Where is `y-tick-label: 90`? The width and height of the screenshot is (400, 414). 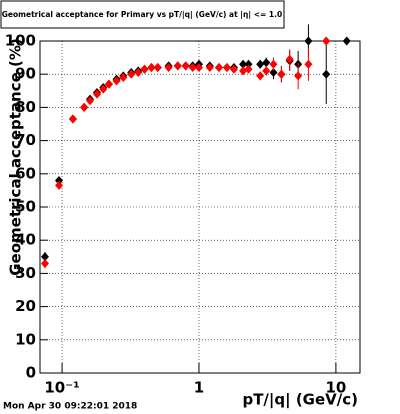 y-tick-label: 90 is located at coordinates (25, 74).